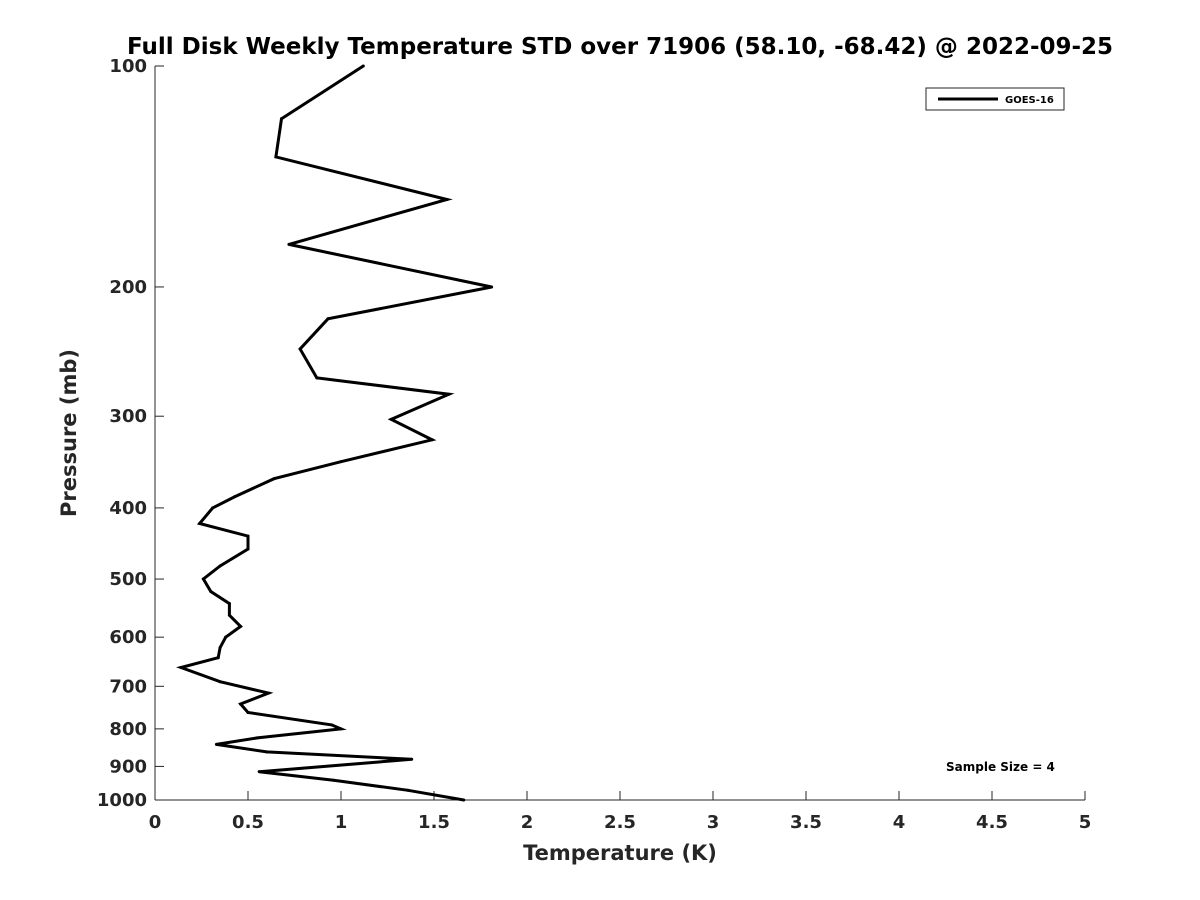 This screenshot has height=900, width=1200. What do you see at coordinates (899, 822) in the screenshot?
I see `x-tick-label: 4` at bounding box center [899, 822].